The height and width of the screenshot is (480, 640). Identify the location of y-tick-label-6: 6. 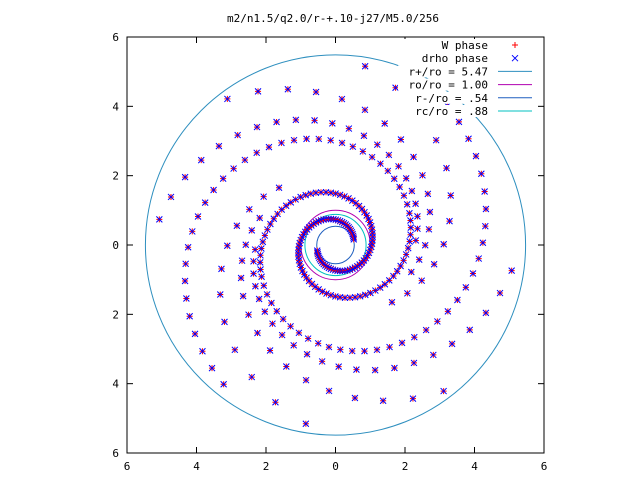
(115, 37).